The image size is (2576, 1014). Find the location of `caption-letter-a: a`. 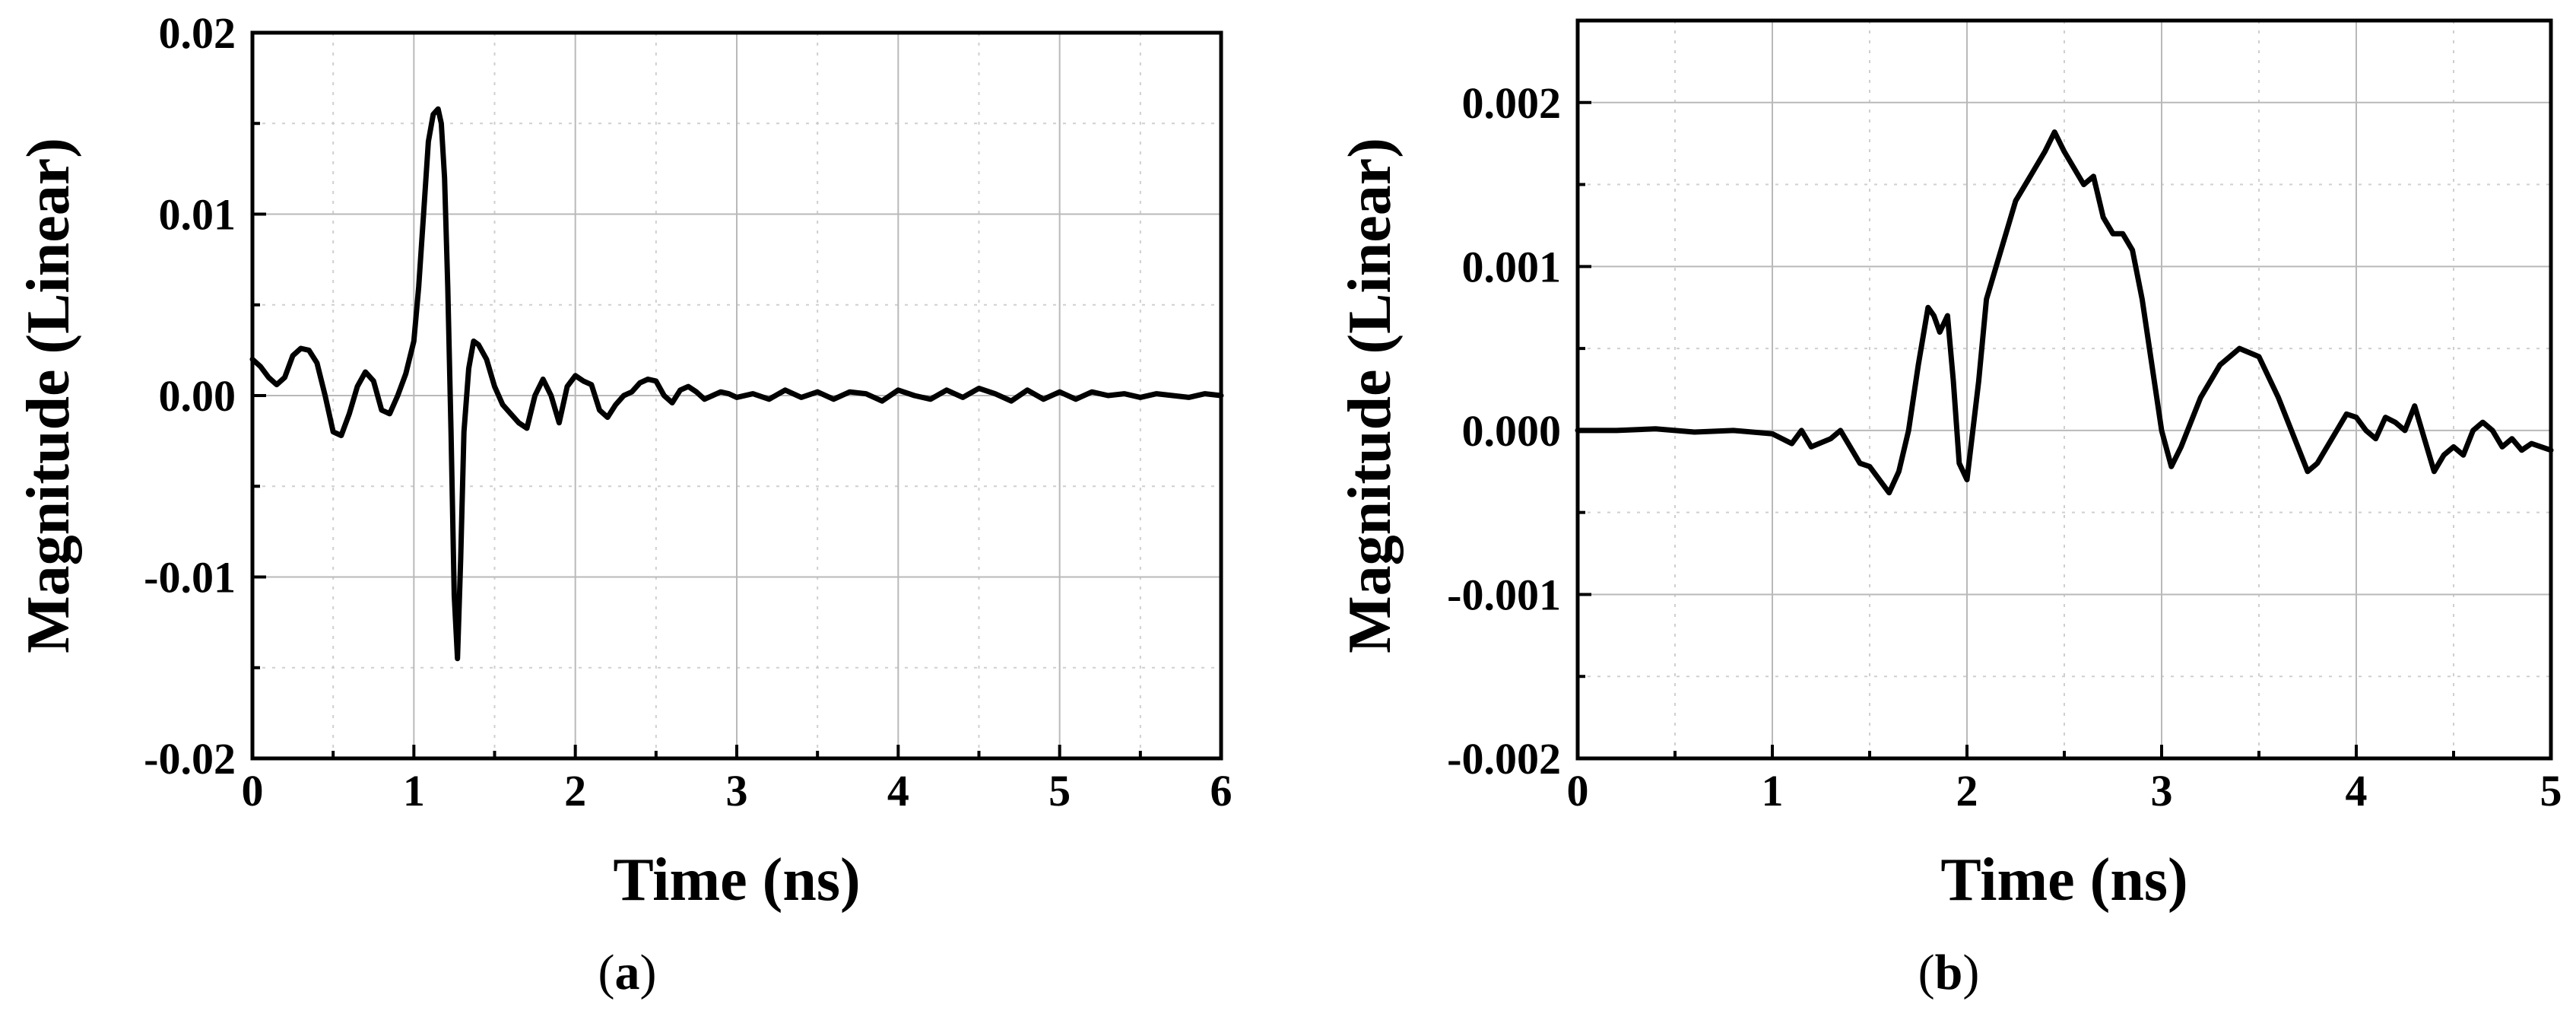

caption-letter-a: a is located at coordinates (627, 972).